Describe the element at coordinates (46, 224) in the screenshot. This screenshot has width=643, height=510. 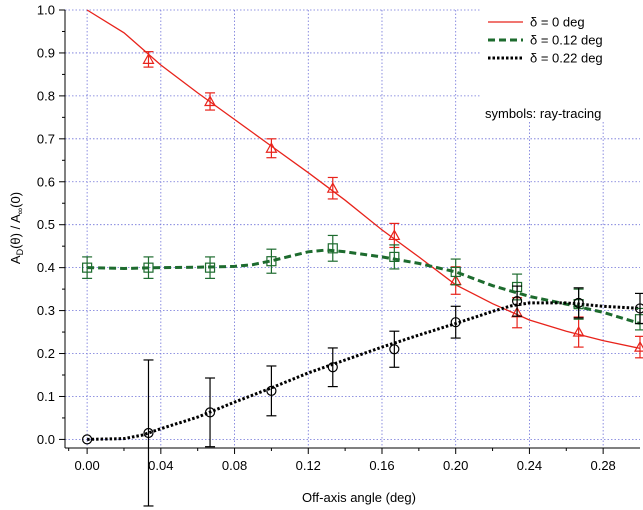
I see `y-tick-label: 0.5` at that location.